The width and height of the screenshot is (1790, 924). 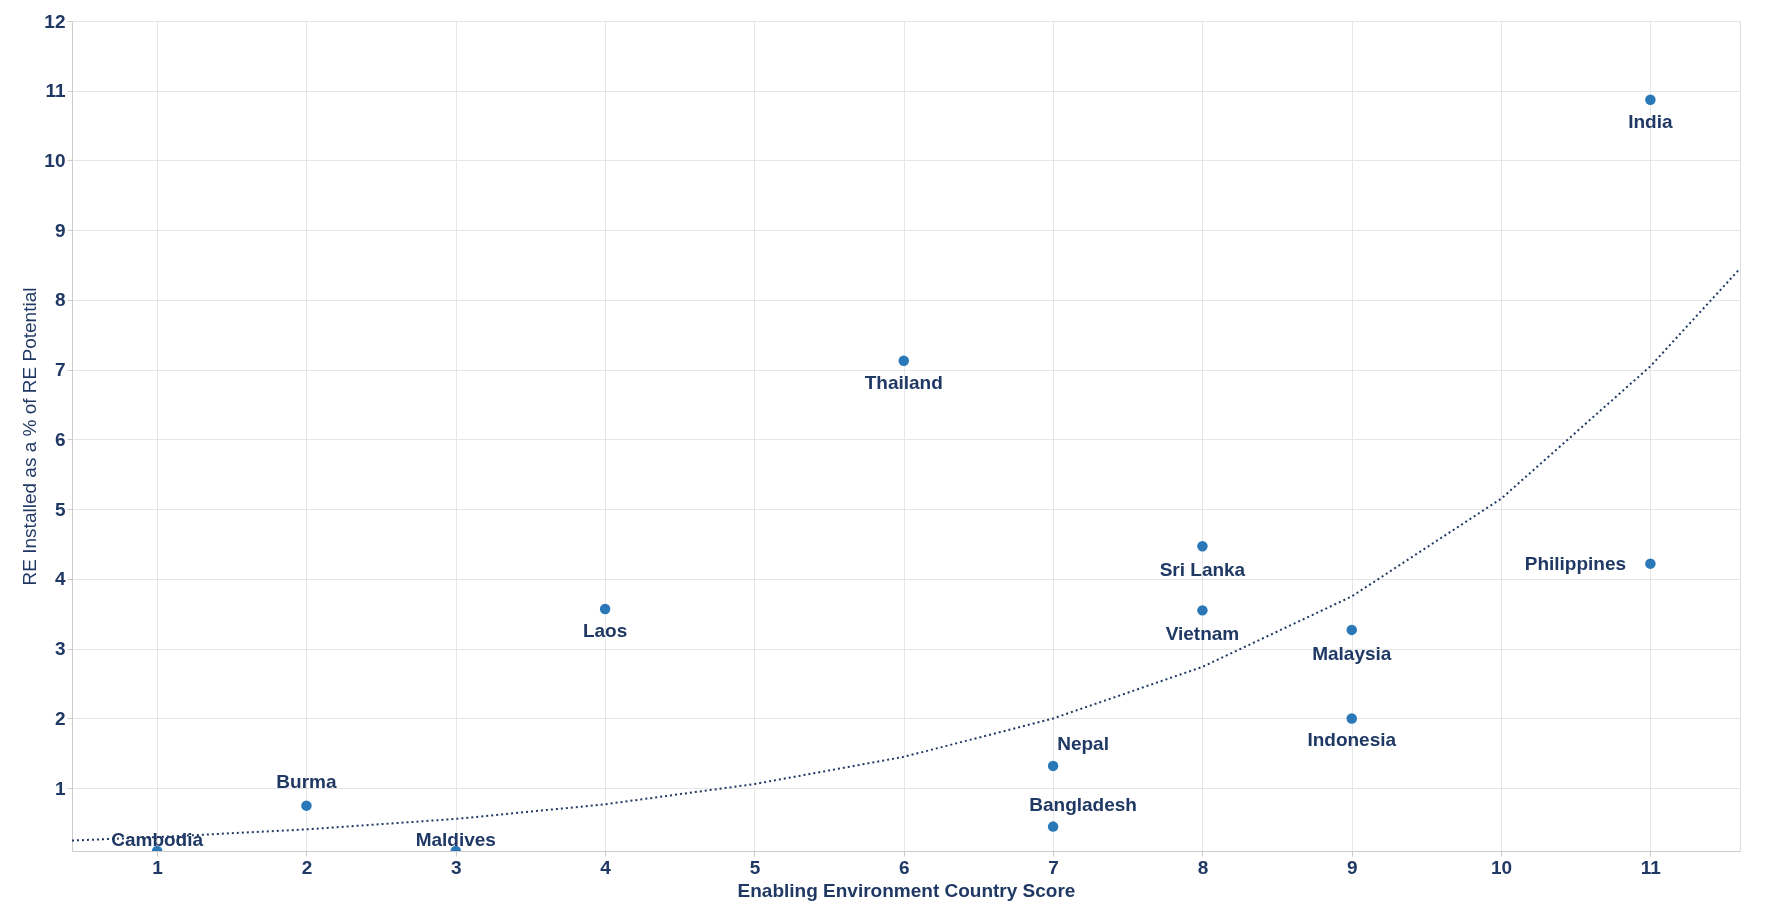 I want to click on x-tick-label: 2, so click(x=307, y=867).